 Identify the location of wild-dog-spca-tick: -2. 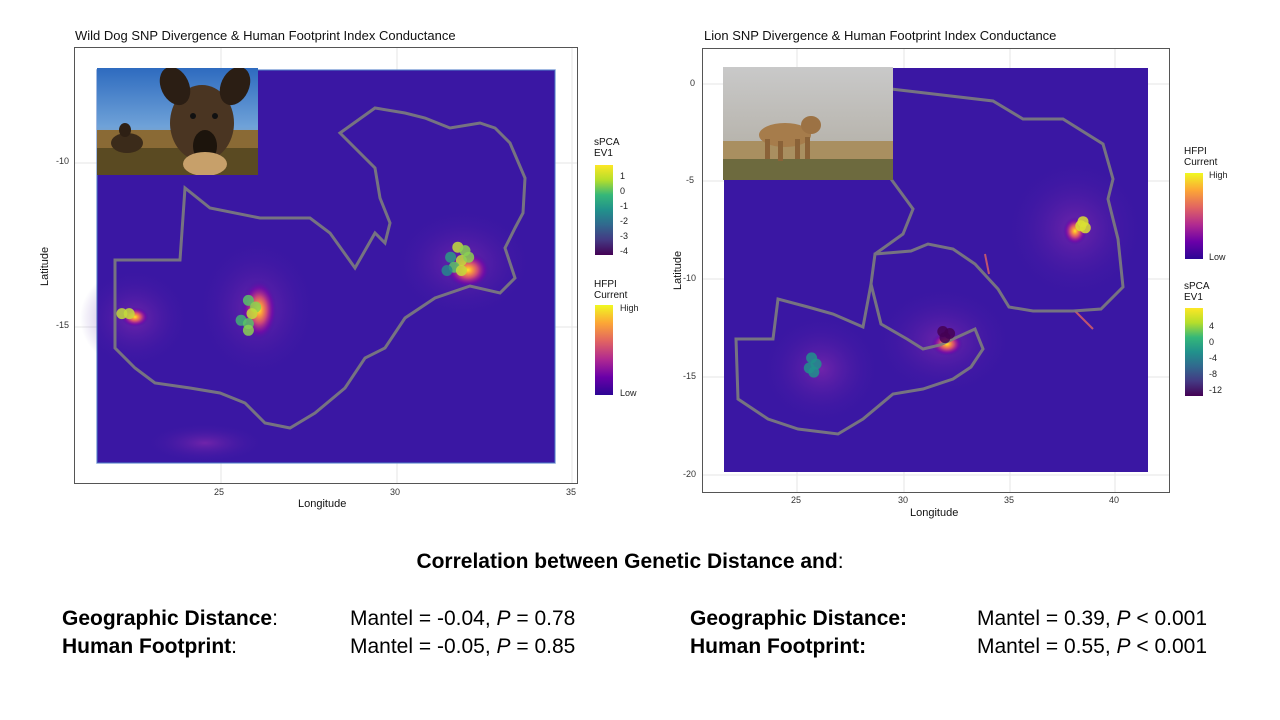
(624, 221).